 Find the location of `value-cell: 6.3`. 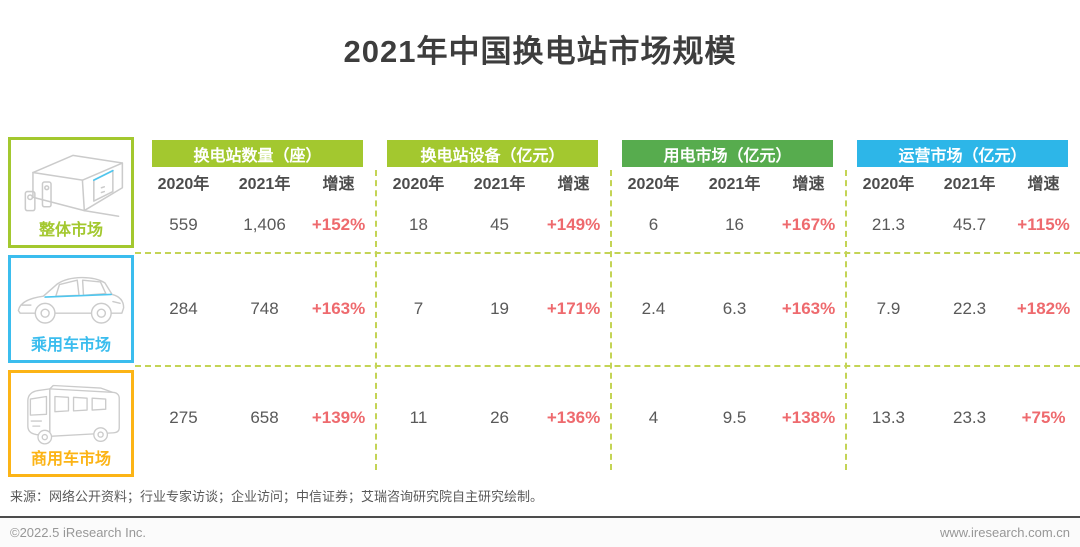

value-cell: 6.3 is located at coordinates (734, 308).